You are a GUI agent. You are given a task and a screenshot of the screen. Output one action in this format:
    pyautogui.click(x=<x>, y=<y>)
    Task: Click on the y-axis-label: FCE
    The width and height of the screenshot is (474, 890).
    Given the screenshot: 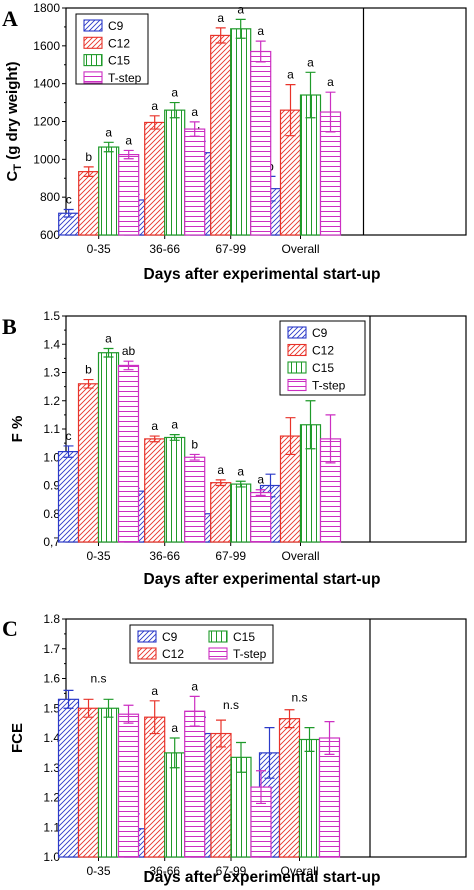 What is the action you would take?
    pyautogui.click(x=17, y=738)
    